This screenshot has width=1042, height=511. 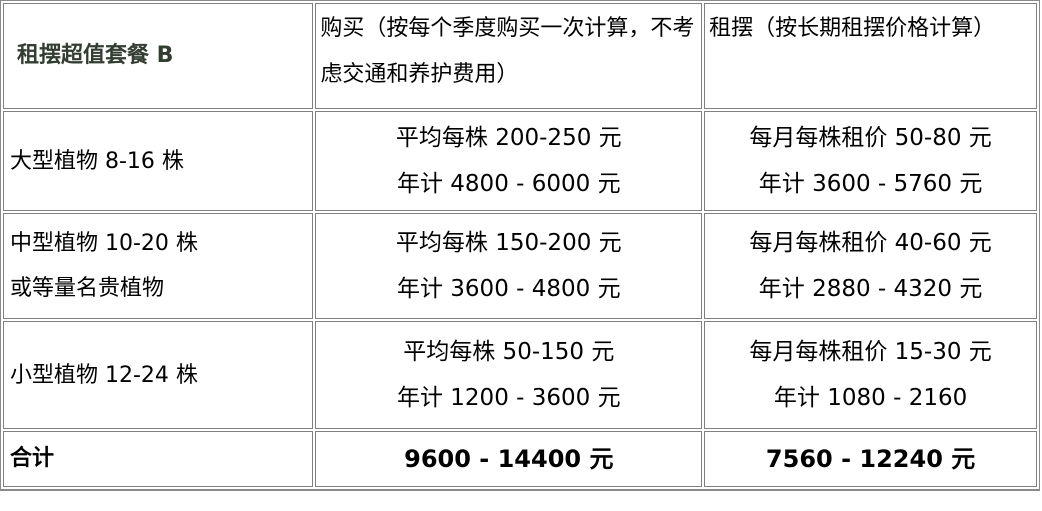 I want to click on annual-total-line: 年计 2880 - 4320 元, so click(x=870, y=289).